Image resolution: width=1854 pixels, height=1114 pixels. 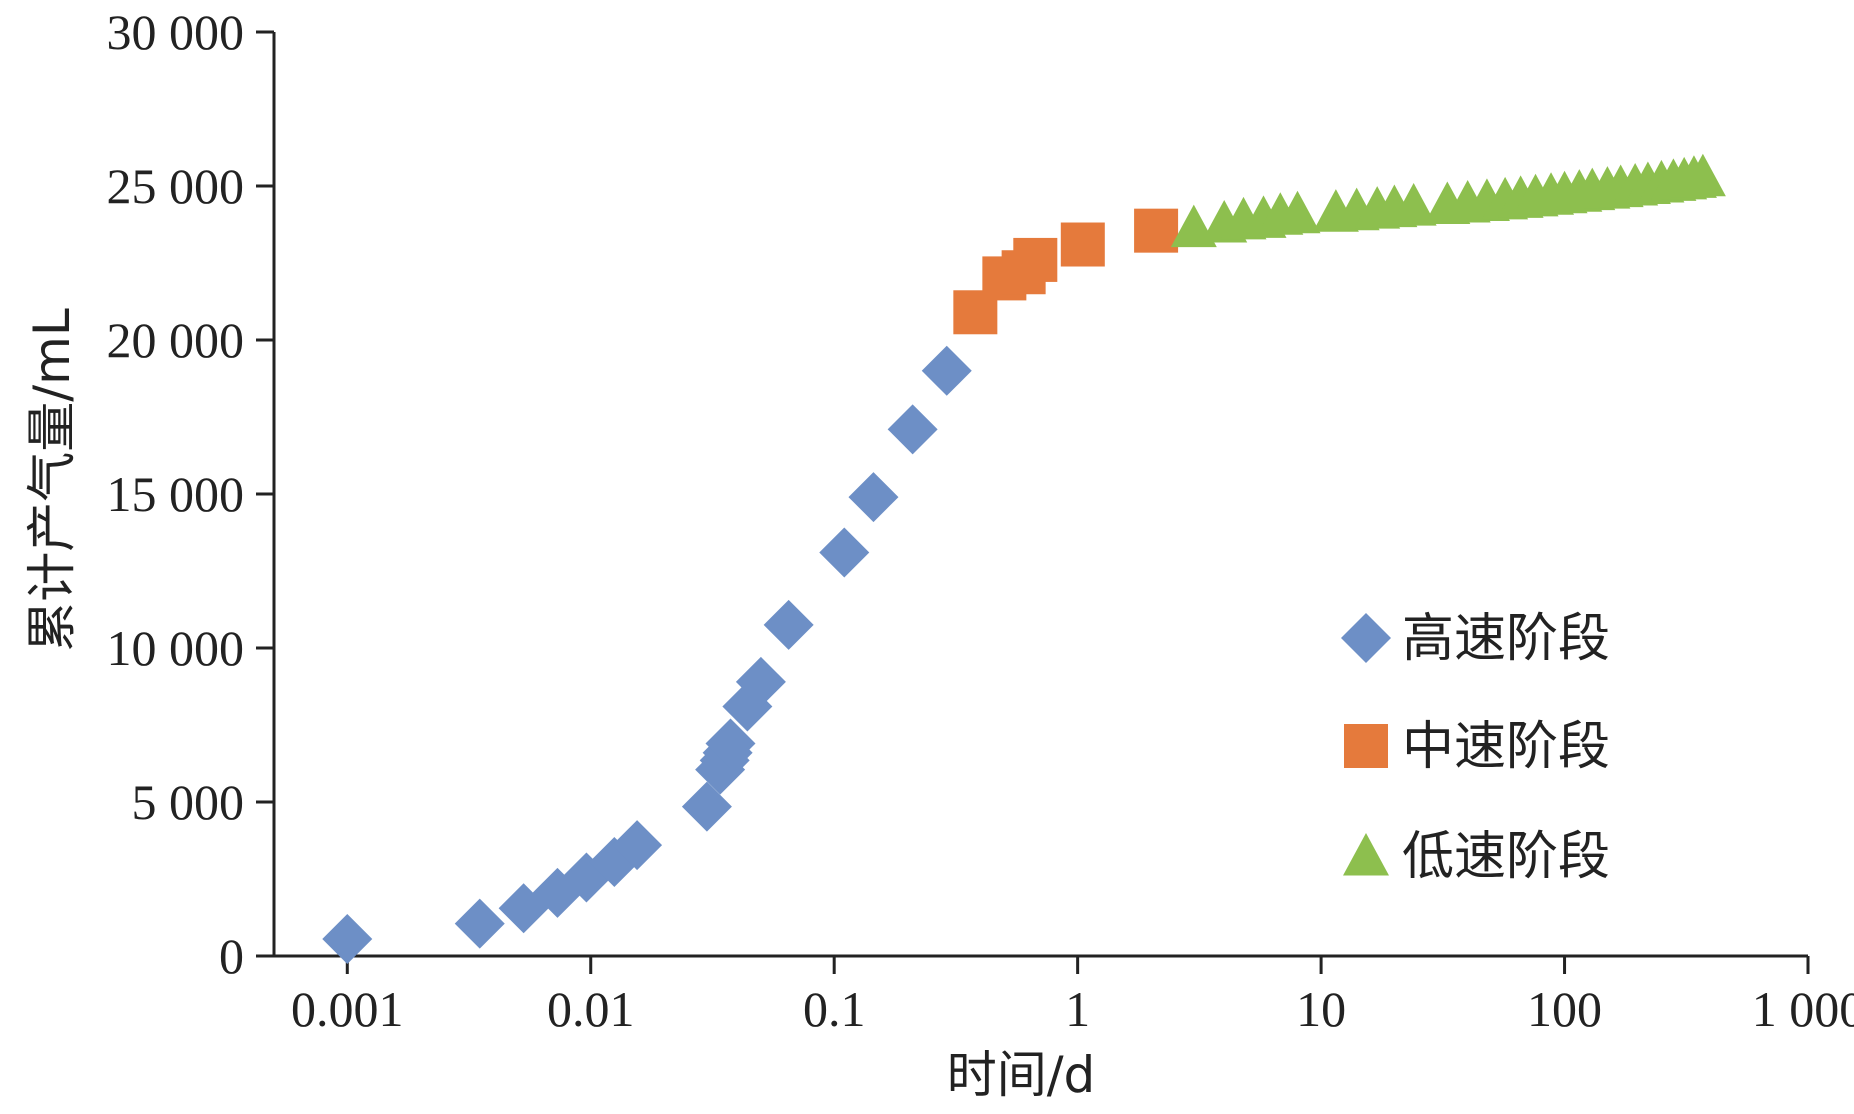 What do you see at coordinates (176, 494) in the screenshot?
I see `y-tick-label: 15 000` at bounding box center [176, 494].